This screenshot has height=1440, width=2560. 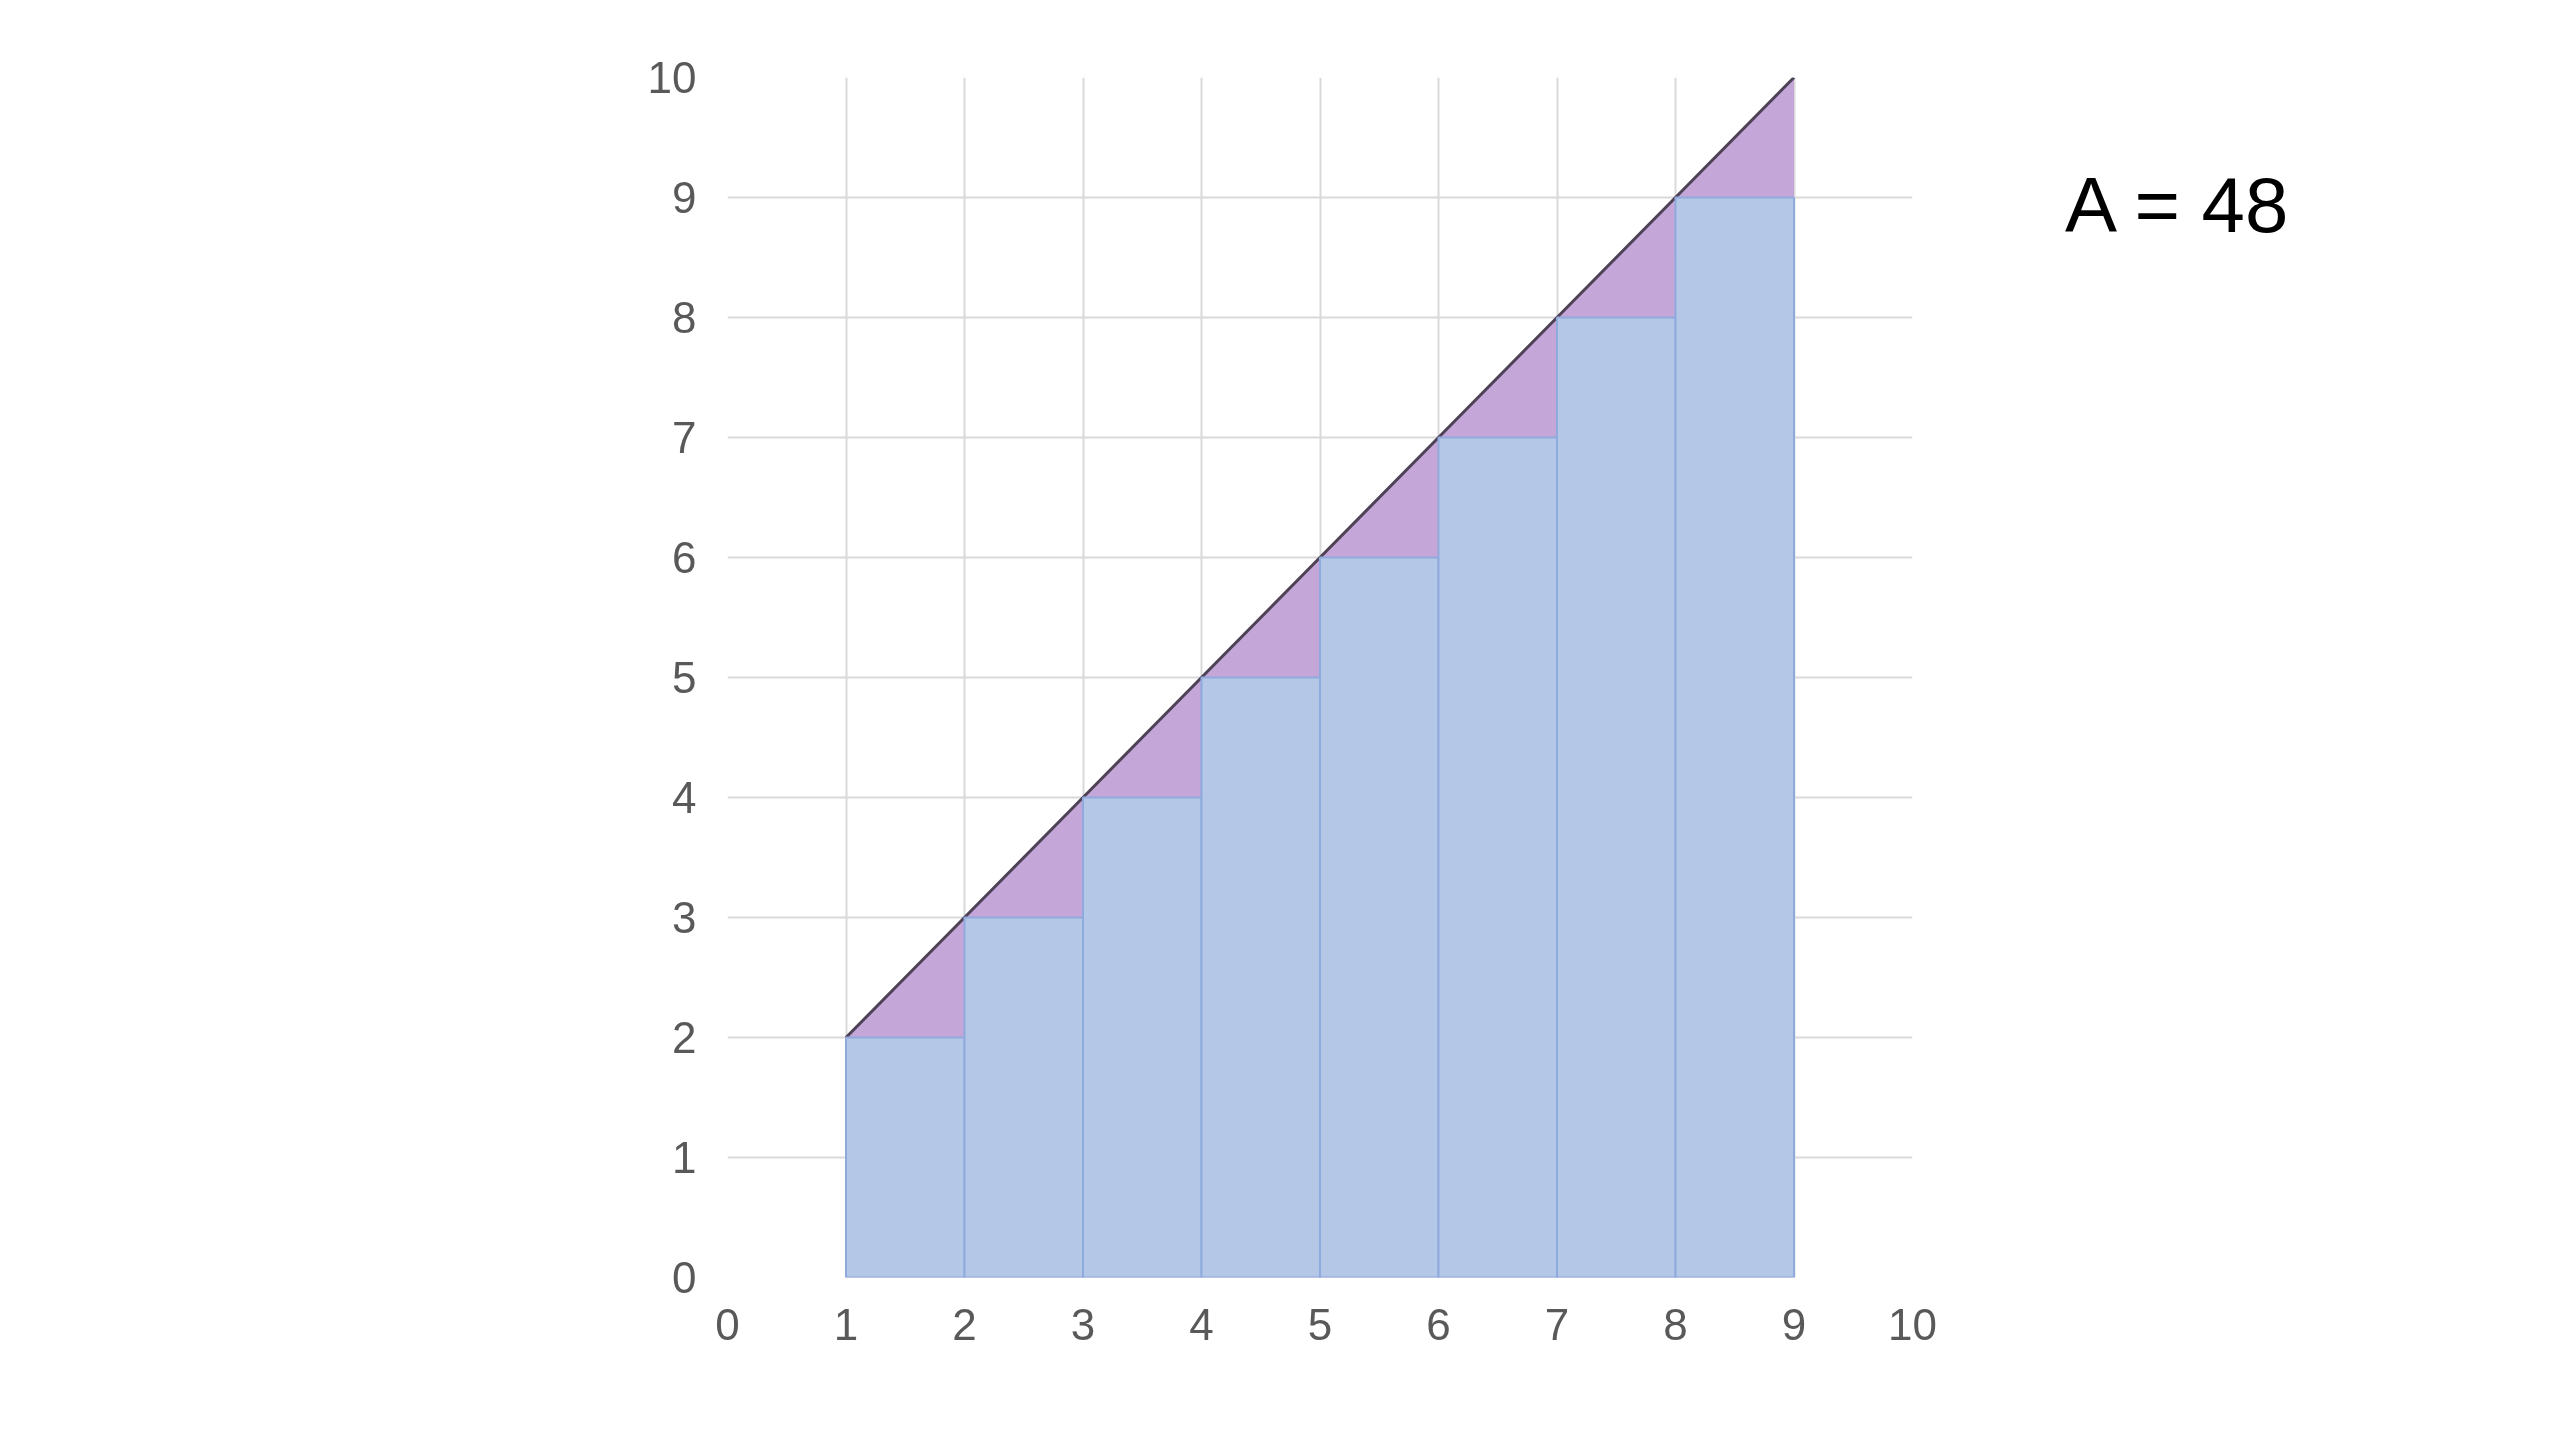 What do you see at coordinates (684, 437) in the screenshot?
I see `y-tick-label: 7` at bounding box center [684, 437].